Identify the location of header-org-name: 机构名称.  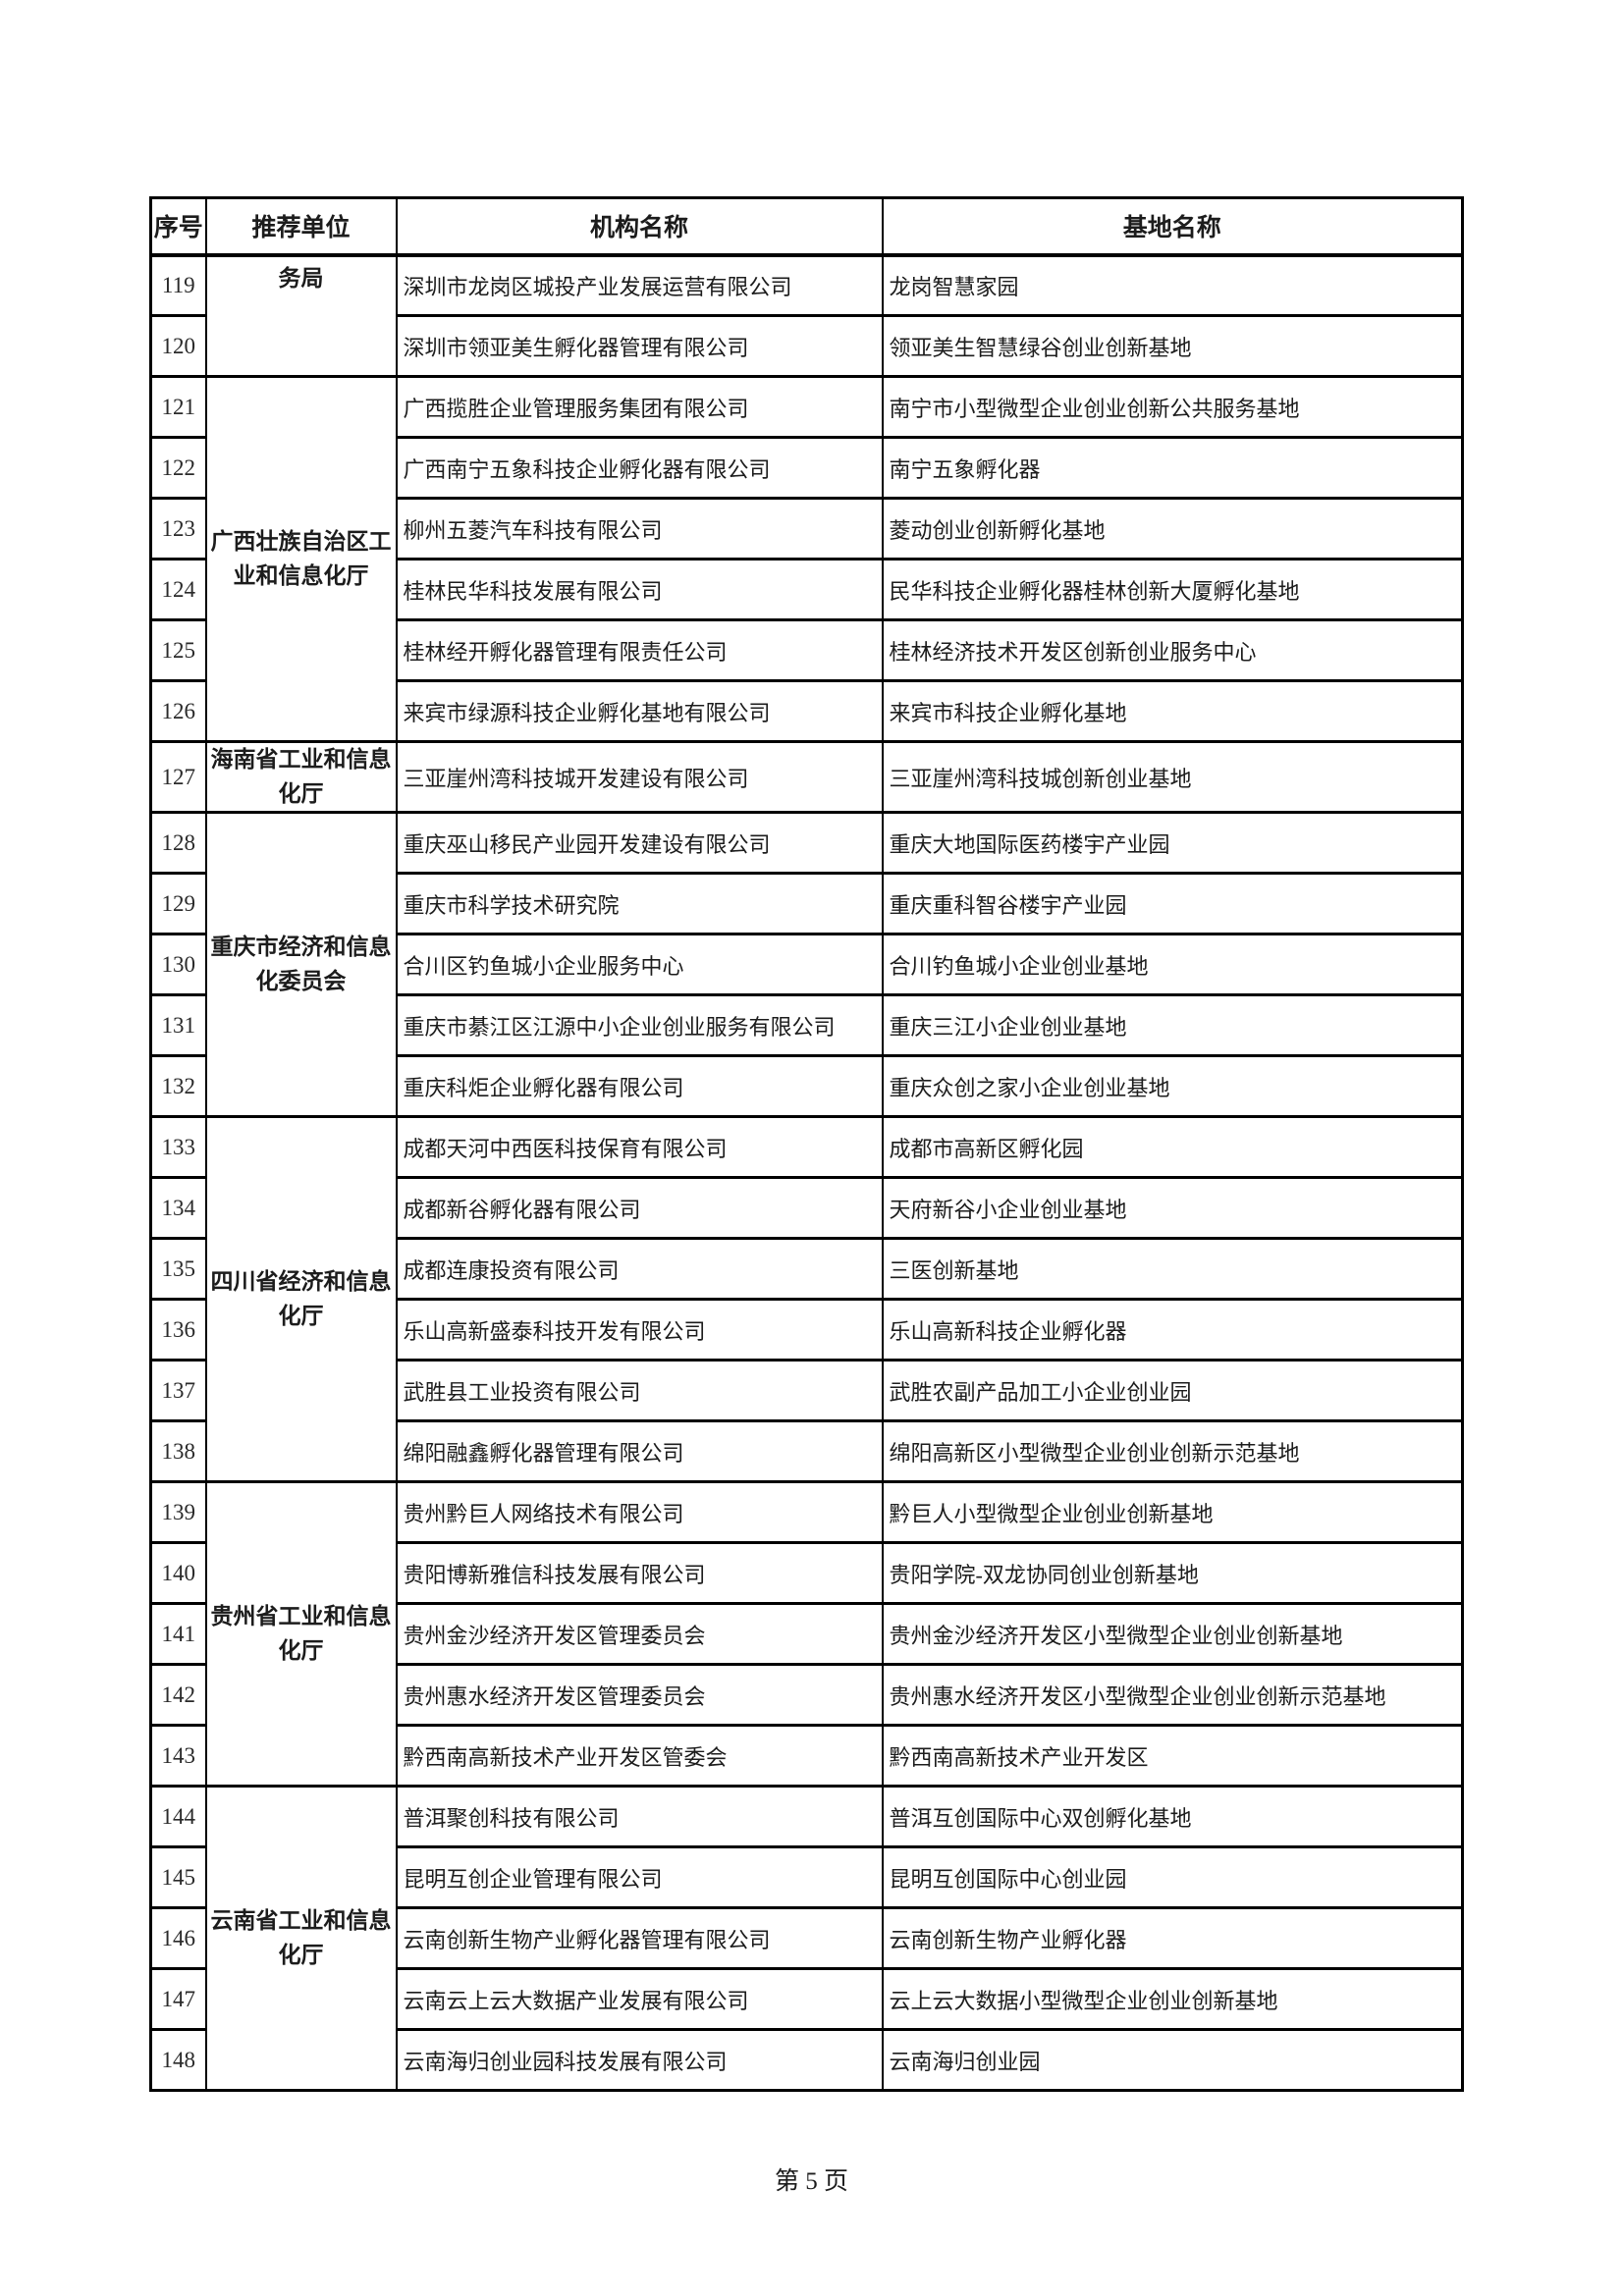
(639, 226).